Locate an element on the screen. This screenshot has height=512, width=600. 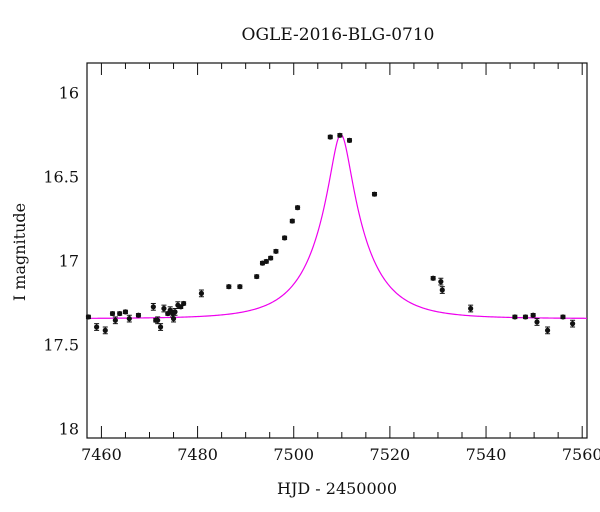
y-tick-label: 16 is located at coordinates (69, 92).